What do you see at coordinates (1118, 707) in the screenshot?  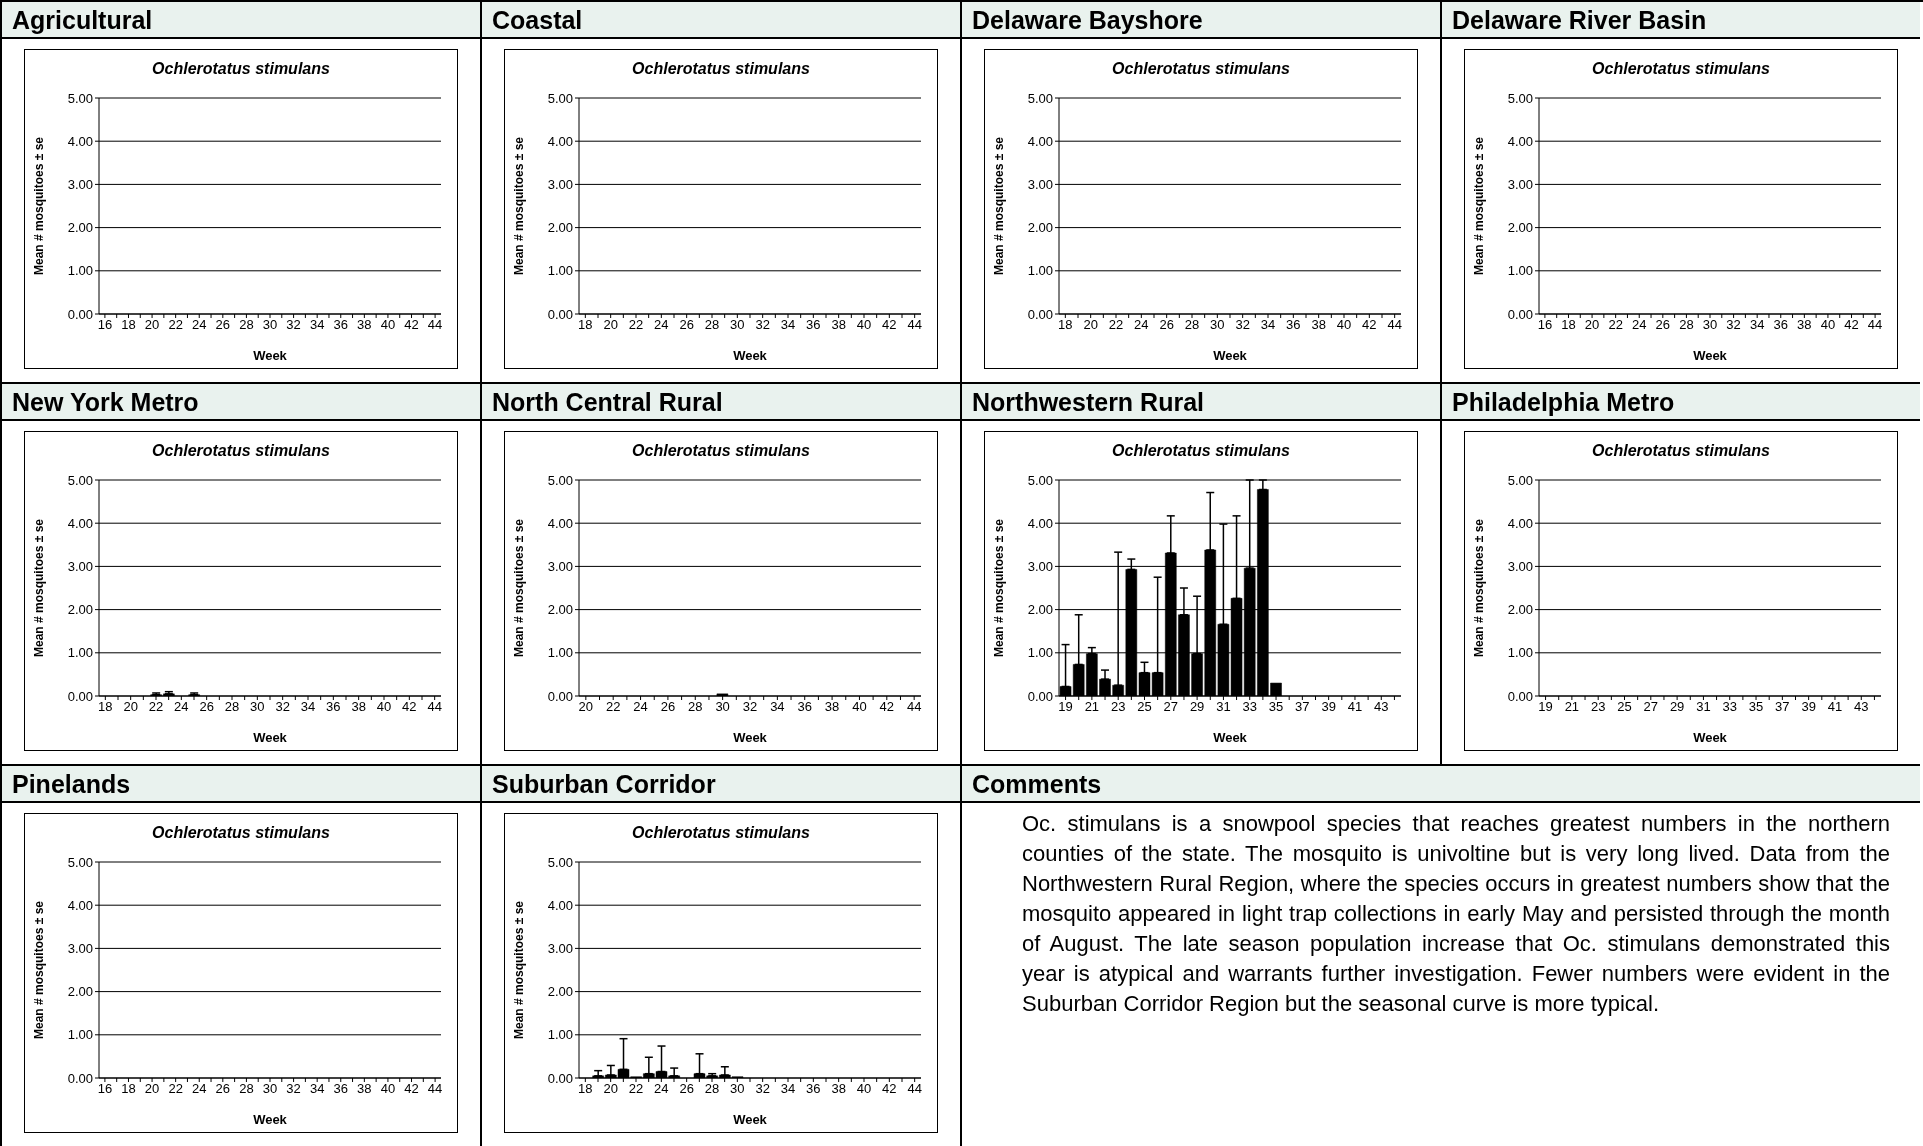 I see `x-tick-label: 23` at bounding box center [1118, 707].